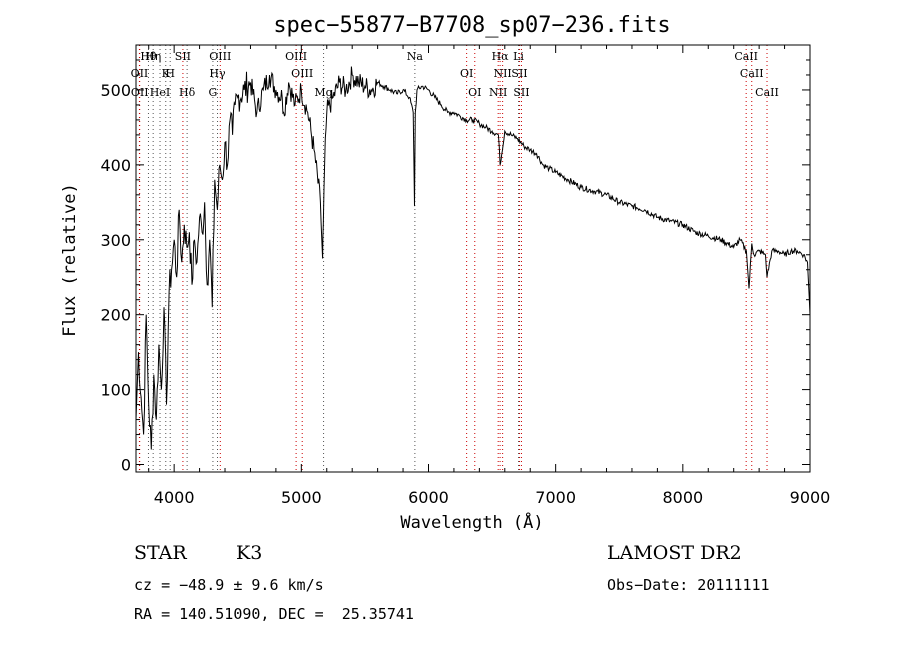 Image resolution: width=900 pixels, height=650 pixels. Describe the element at coordinates (160, 92) in the screenshot. I see `line-label-5: HeI` at that location.